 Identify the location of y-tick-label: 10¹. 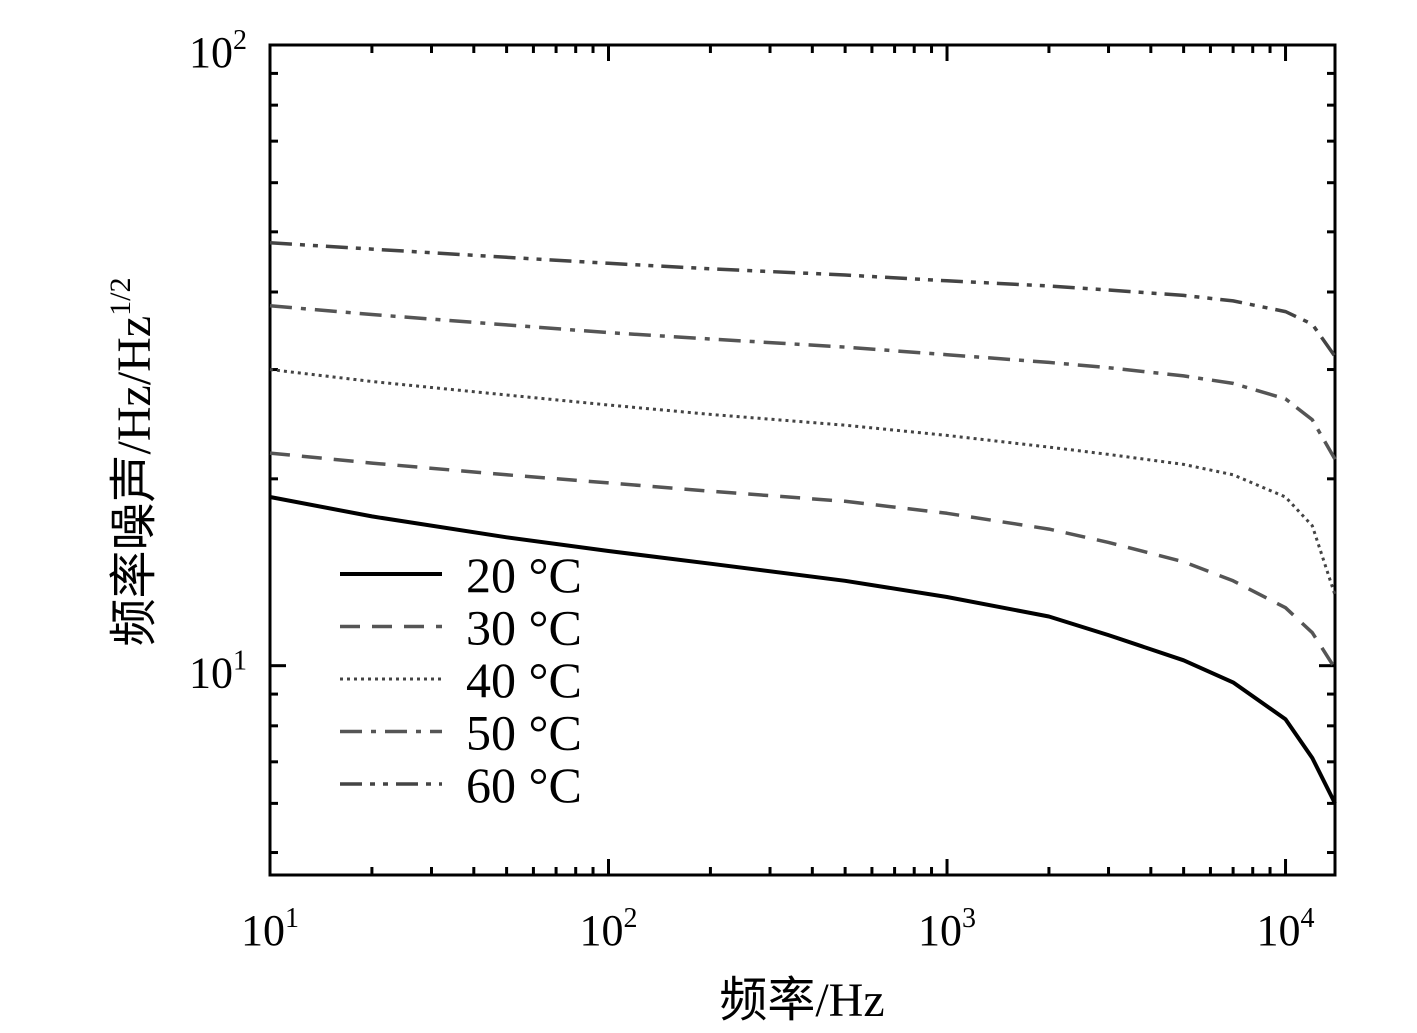
(218, 672).